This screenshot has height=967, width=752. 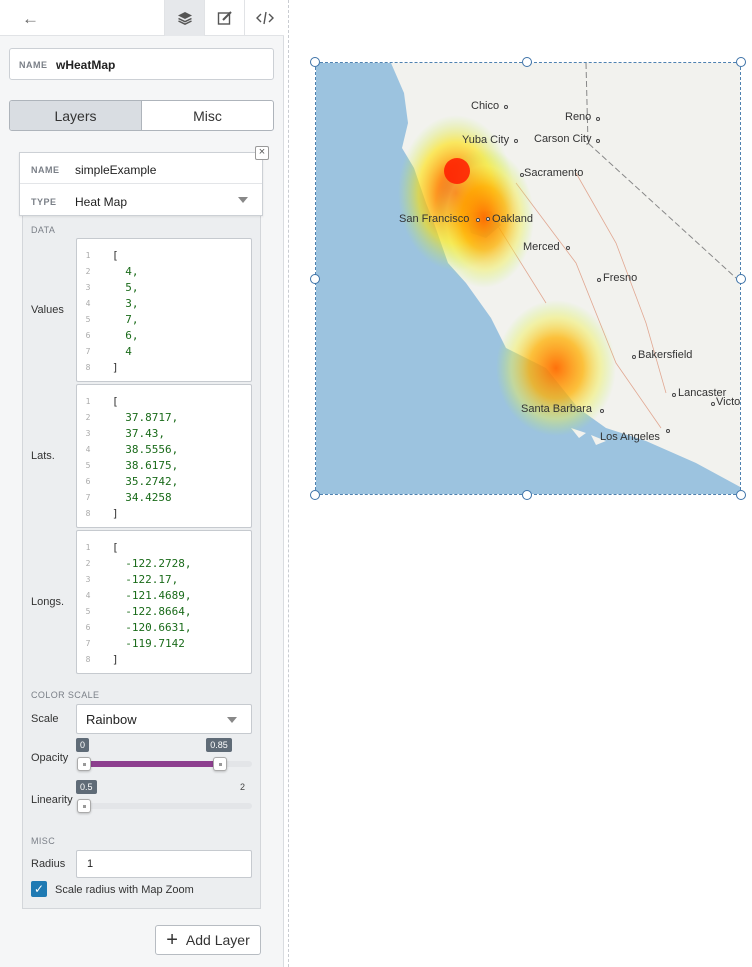 What do you see at coordinates (125, 335) in the screenshot?
I see `code-line: 6,` at bounding box center [125, 335].